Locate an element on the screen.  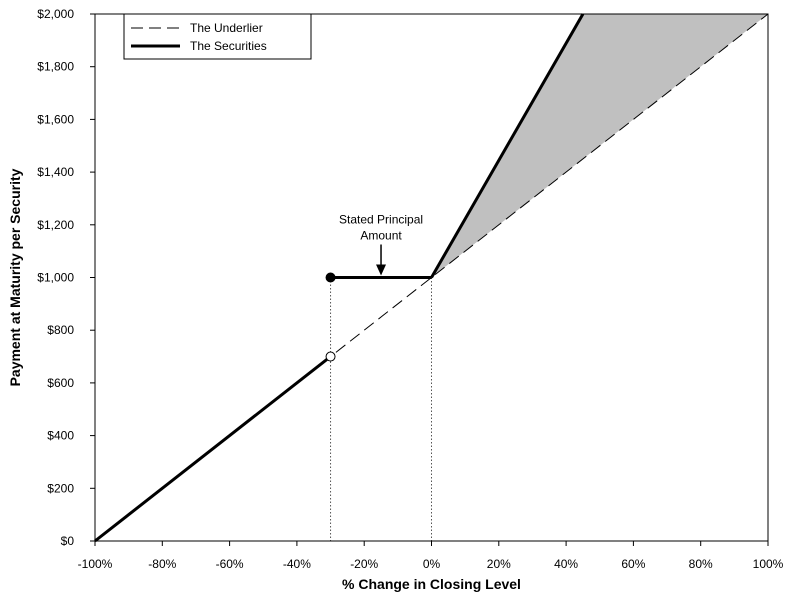
x-tick-label-6: 20% is located at coordinates (499, 564).